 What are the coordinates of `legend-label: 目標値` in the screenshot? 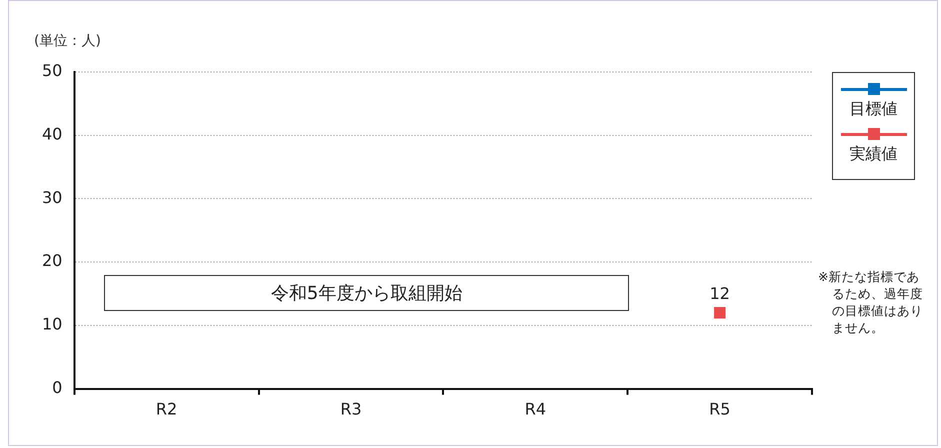 It's located at (874, 109).